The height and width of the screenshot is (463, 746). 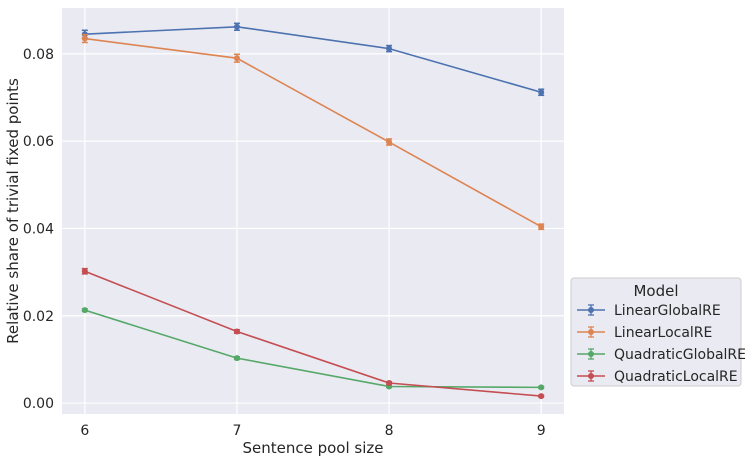 What do you see at coordinates (667, 311) in the screenshot?
I see `legend-label: LinearGlobalRE` at bounding box center [667, 311].